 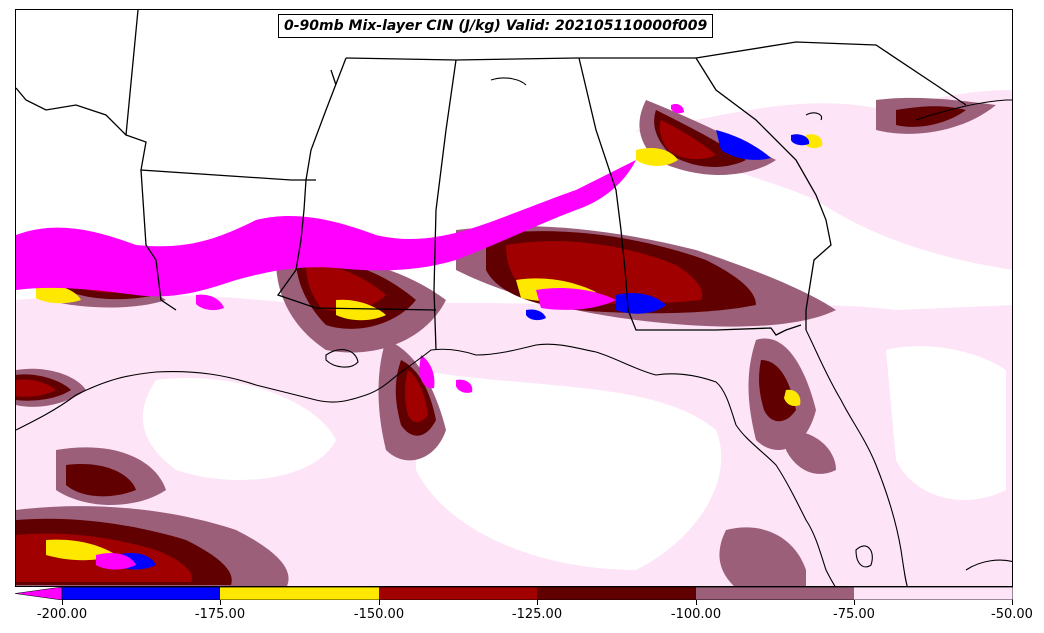 I want to click on colorbar-tick-label: -175.00, so click(x=220, y=614).